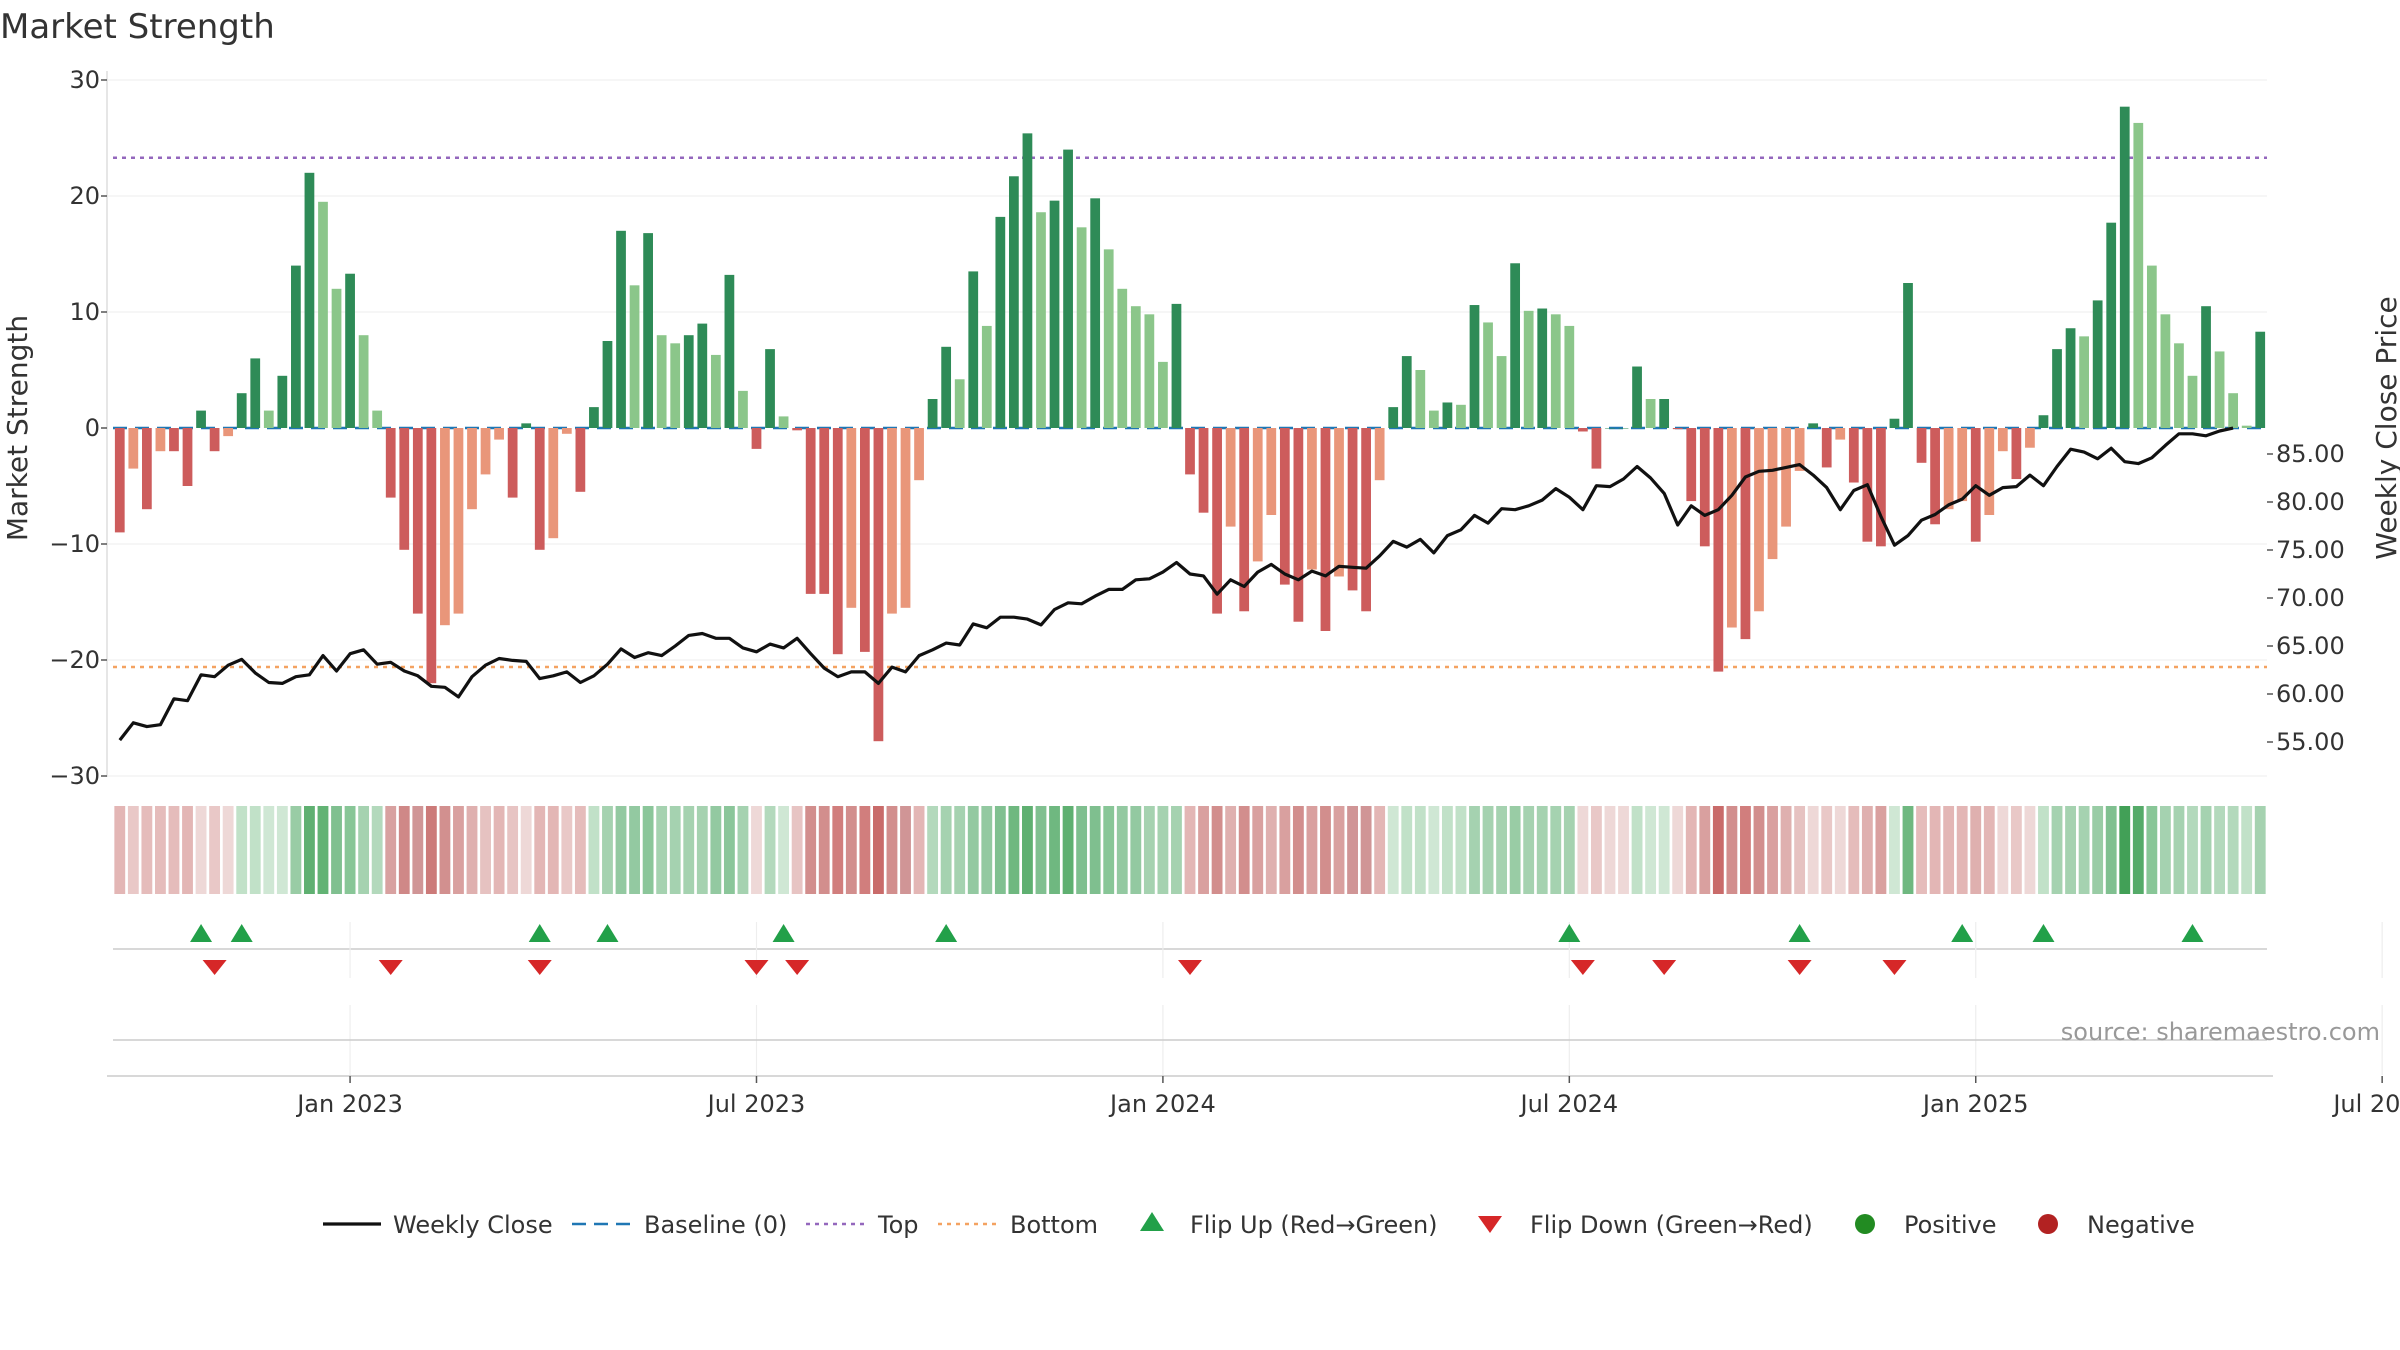 The height and width of the screenshot is (1350, 2400). What do you see at coordinates (2141, 1225) in the screenshot?
I see `legend-label-negative: Negative` at bounding box center [2141, 1225].